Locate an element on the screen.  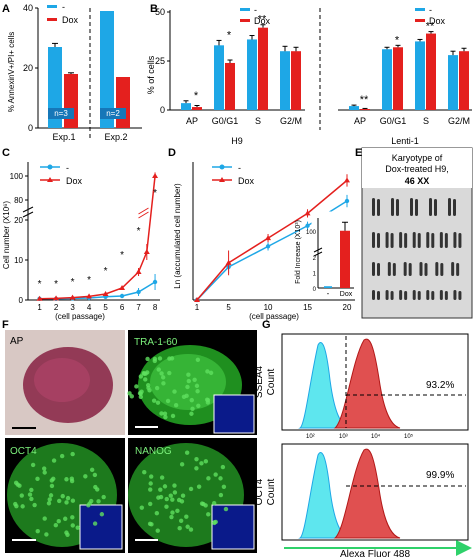
nuclei-texture is located at coordinates (121, 446).